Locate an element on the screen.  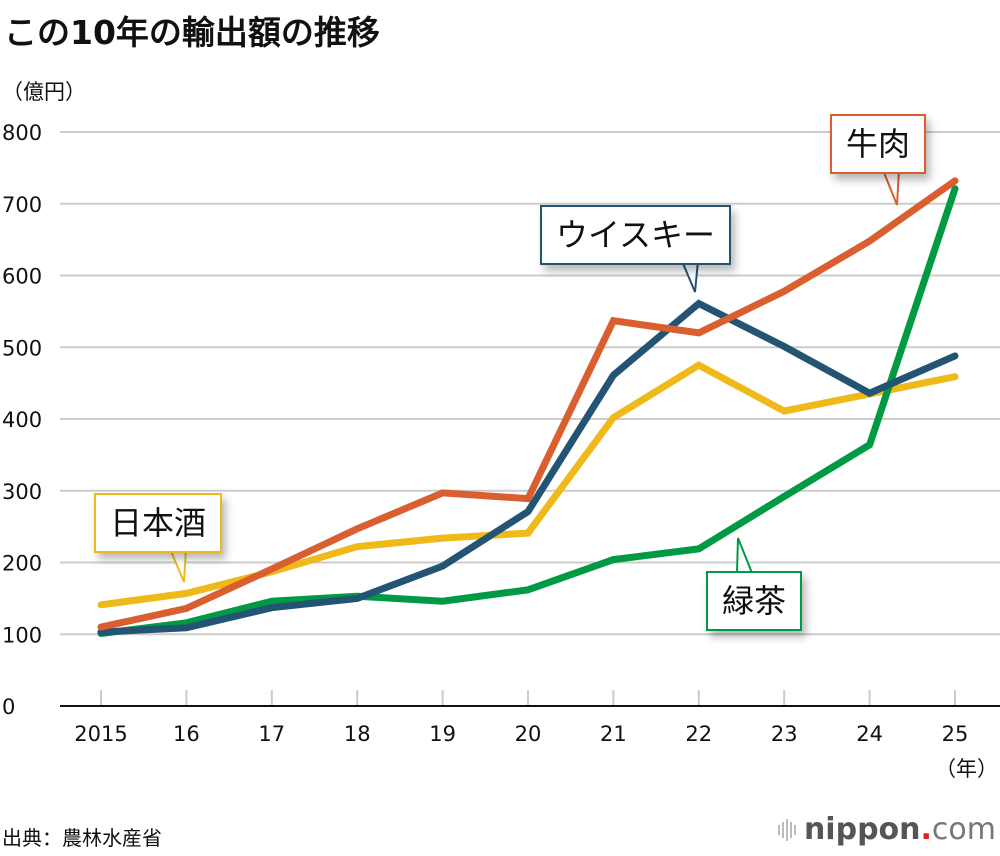
x-tick-label: 25 is located at coordinates (955, 734).